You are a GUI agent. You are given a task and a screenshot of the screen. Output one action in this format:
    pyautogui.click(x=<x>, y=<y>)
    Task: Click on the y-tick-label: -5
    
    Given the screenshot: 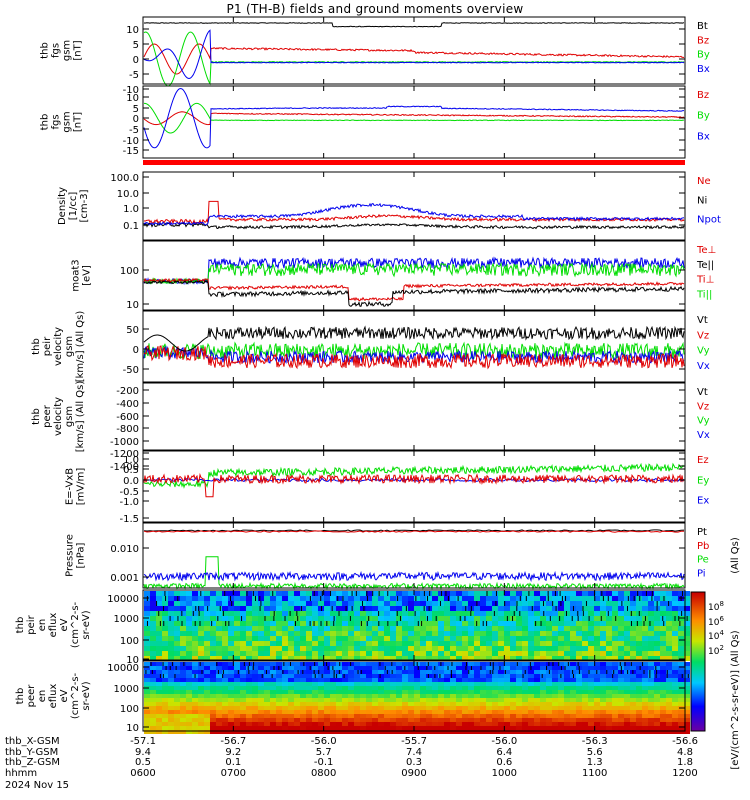 What is the action you would take?
    pyautogui.click(x=134, y=130)
    